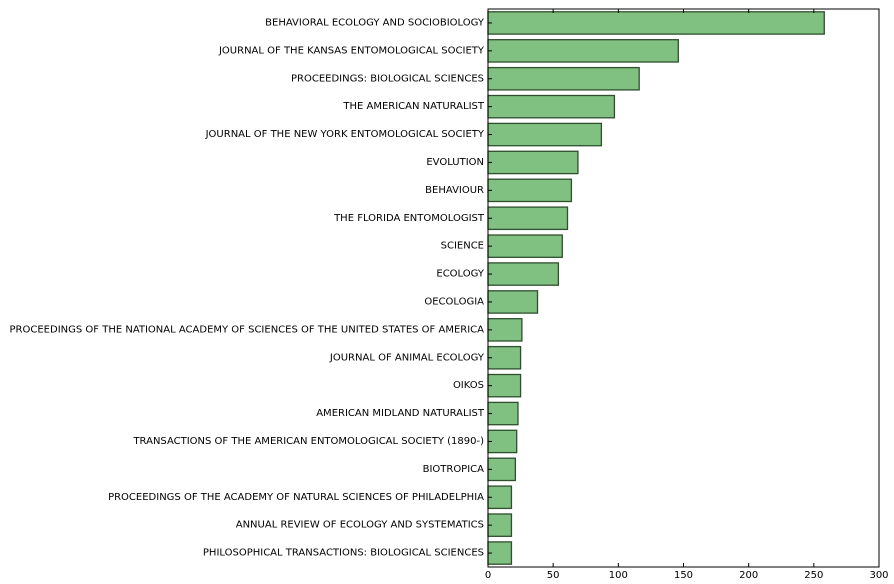 The height and width of the screenshot is (584, 894). I want to click on category-label: ECOLOGY, so click(460, 274).